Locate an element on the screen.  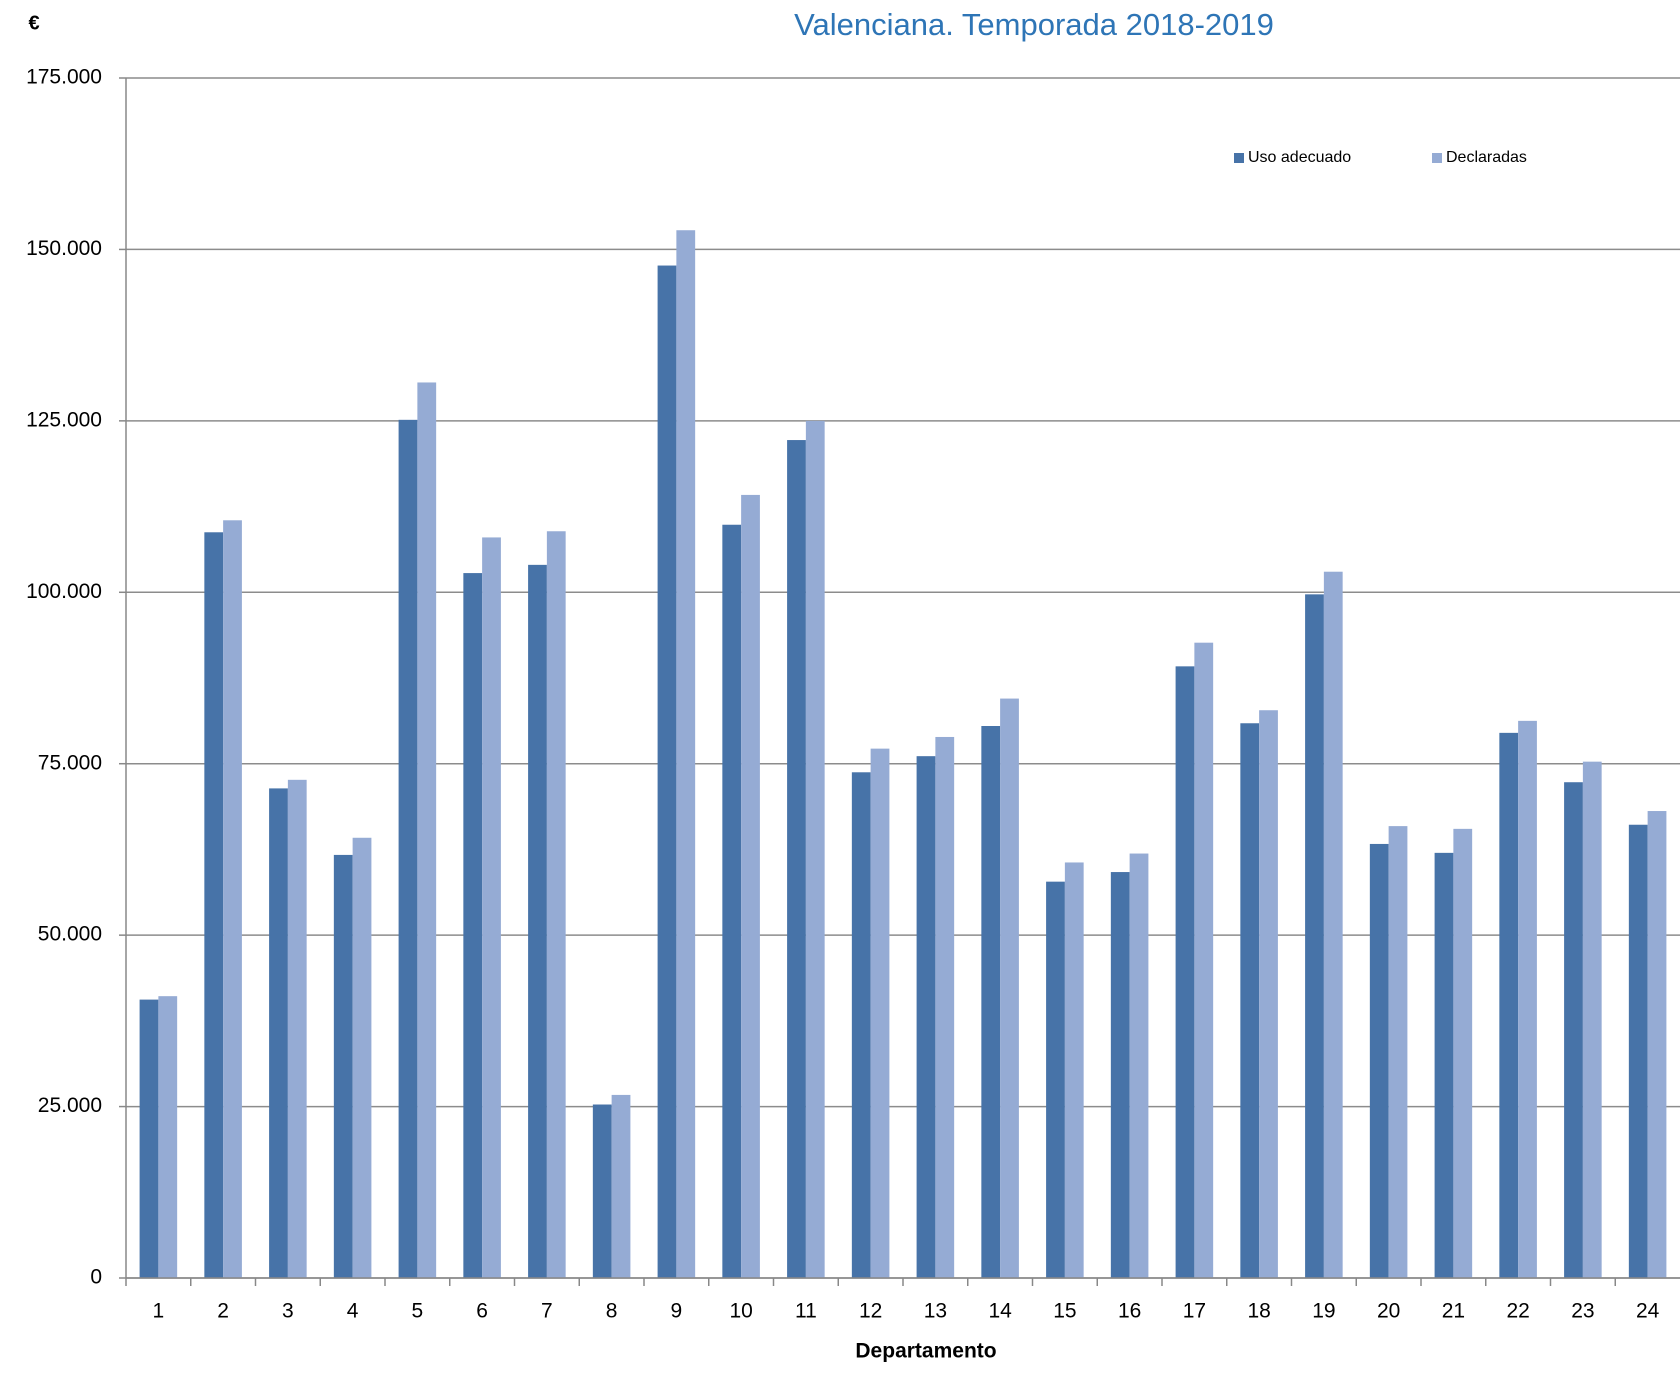
x-tick-label: 6 is located at coordinates (482, 1311).